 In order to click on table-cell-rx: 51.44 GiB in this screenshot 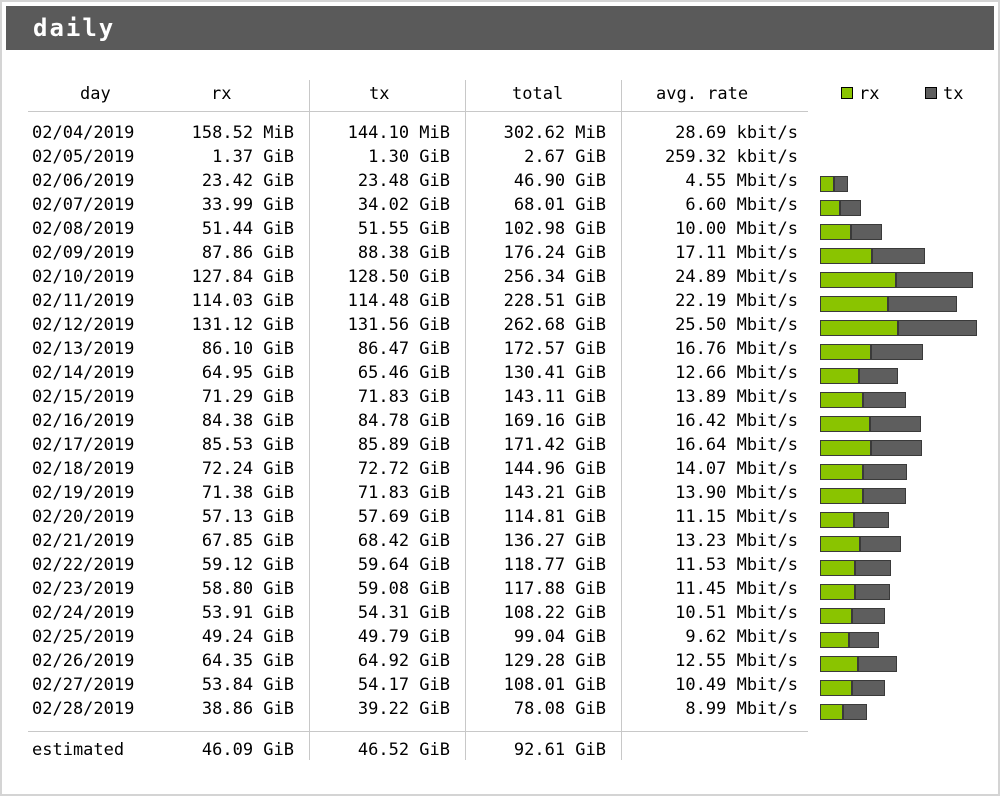, I will do `click(247, 229)`.